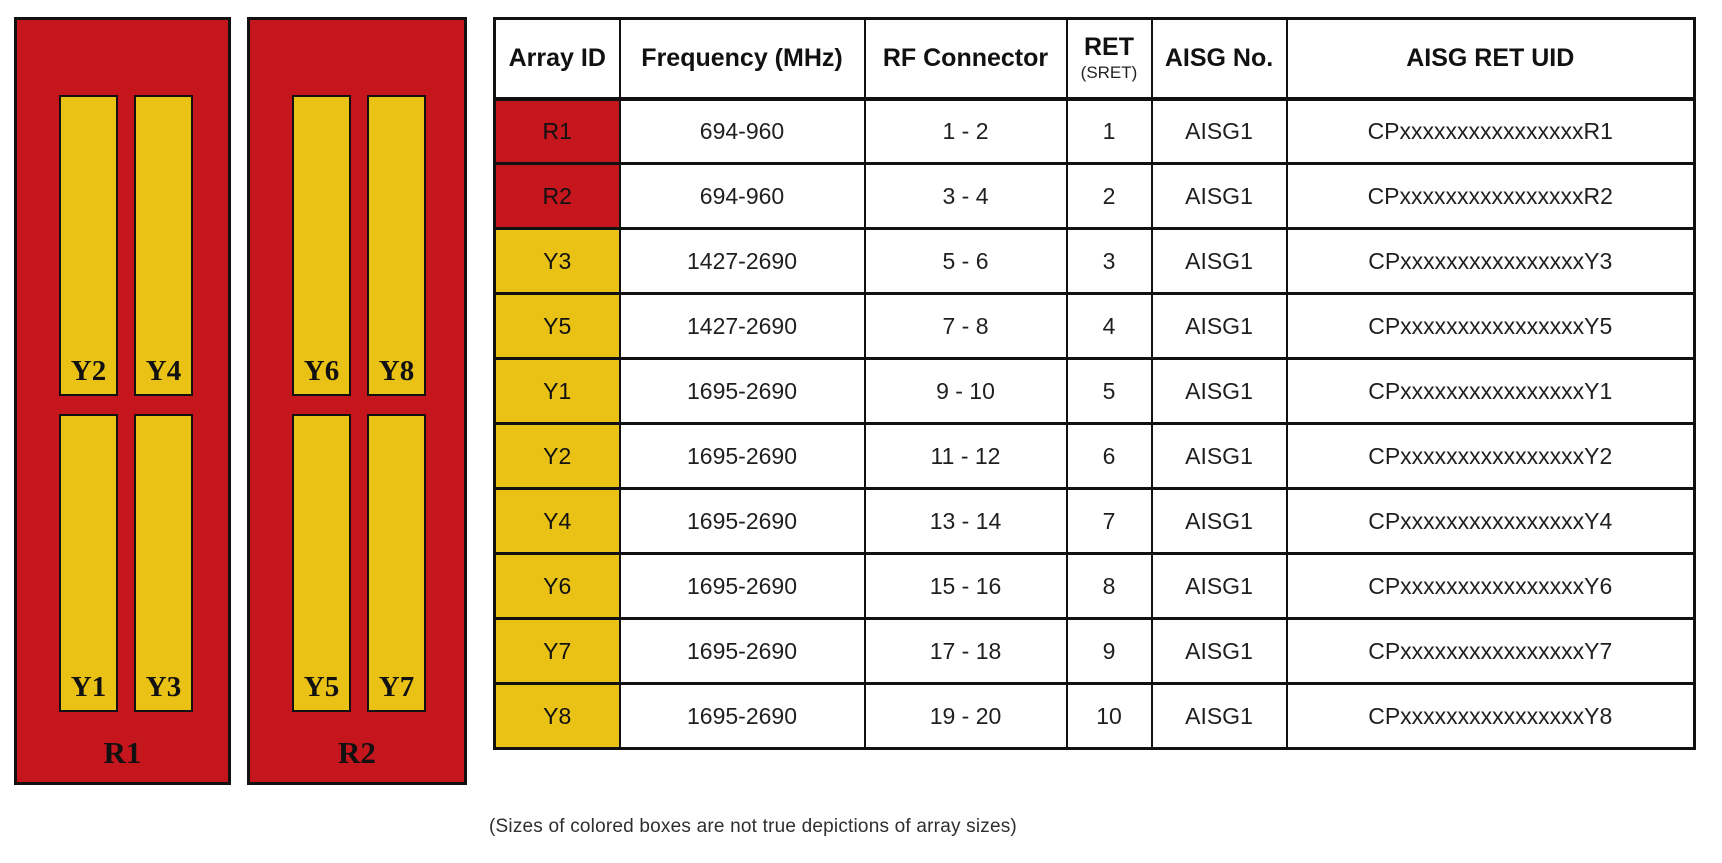  I want to click on header-aisg-no: AISG No., so click(1219, 59).